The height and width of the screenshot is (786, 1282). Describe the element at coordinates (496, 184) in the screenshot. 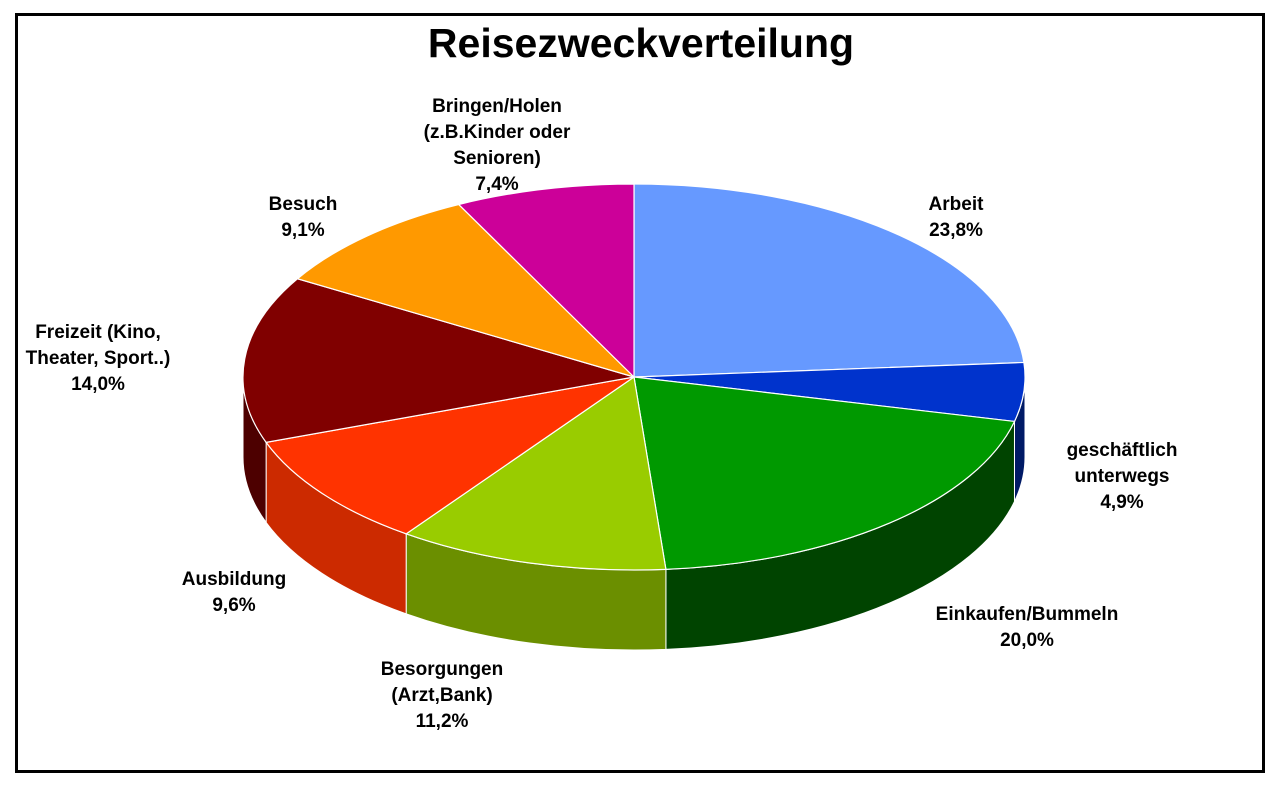

I see `slice-value-label: 7,4%` at that location.